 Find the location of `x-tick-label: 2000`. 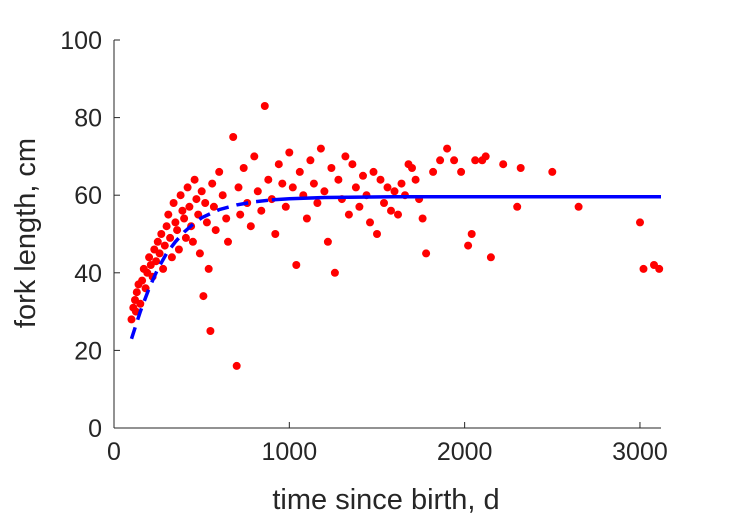

x-tick-label: 2000 is located at coordinates (465, 452).